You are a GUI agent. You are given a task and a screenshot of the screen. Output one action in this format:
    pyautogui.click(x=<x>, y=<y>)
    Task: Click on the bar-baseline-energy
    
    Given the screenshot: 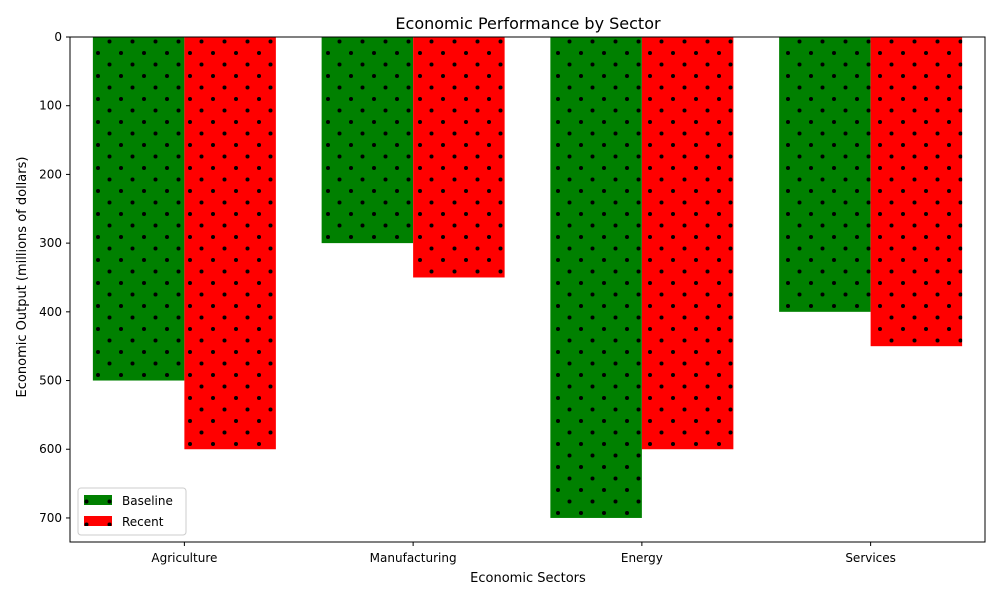 What is the action you would take?
    pyautogui.click(x=596, y=277)
    